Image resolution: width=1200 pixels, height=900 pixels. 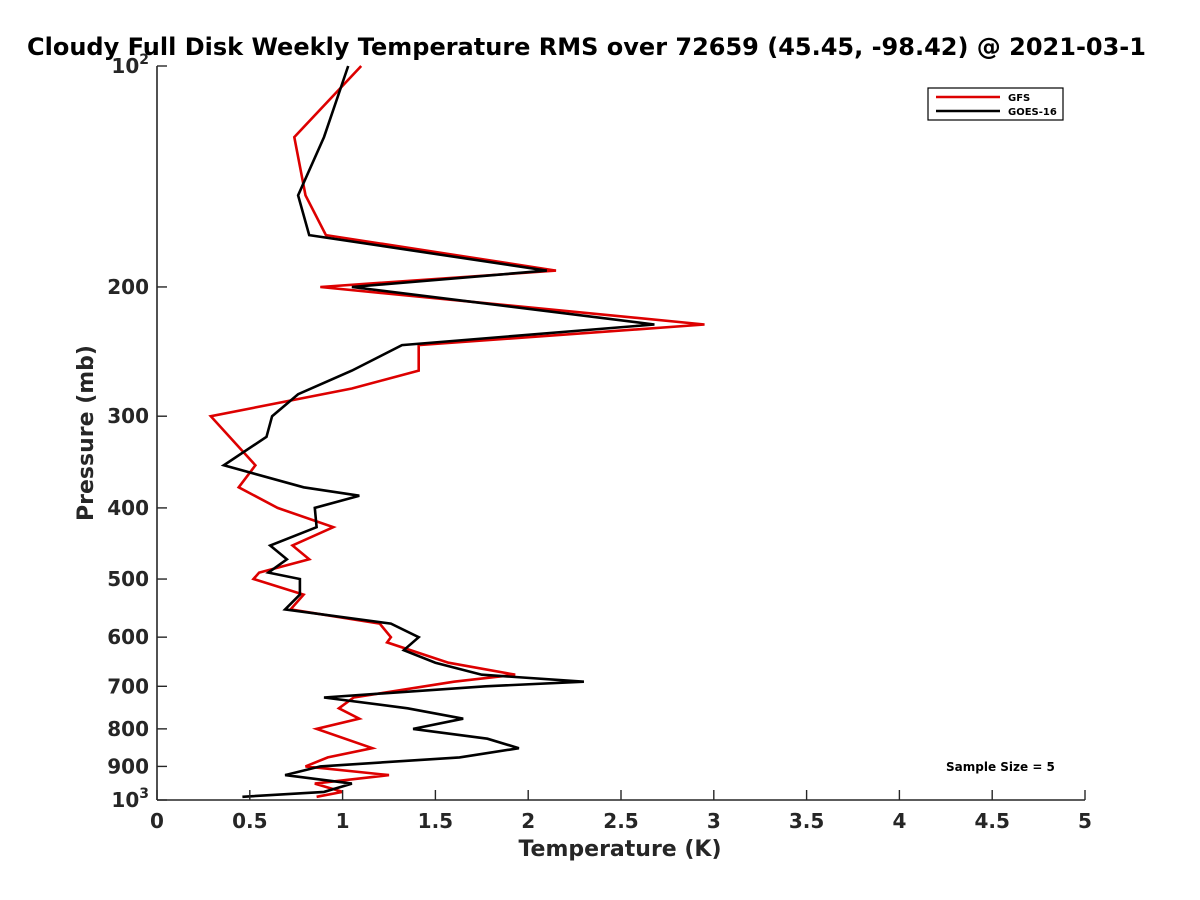 I want to click on x-tick-label: 4, so click(x=899, y=821).